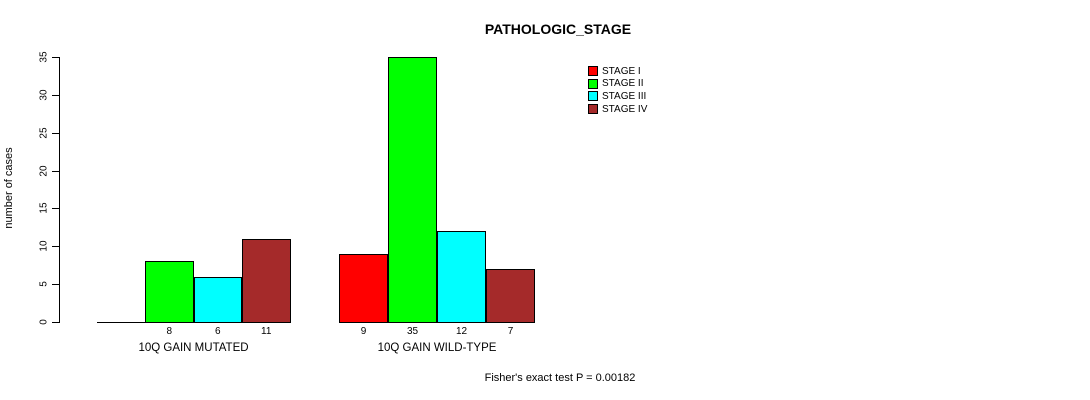 The width and height of the screenshot is (1090, 400). I want to click on bar-value-label: 8, so click(169, 331).